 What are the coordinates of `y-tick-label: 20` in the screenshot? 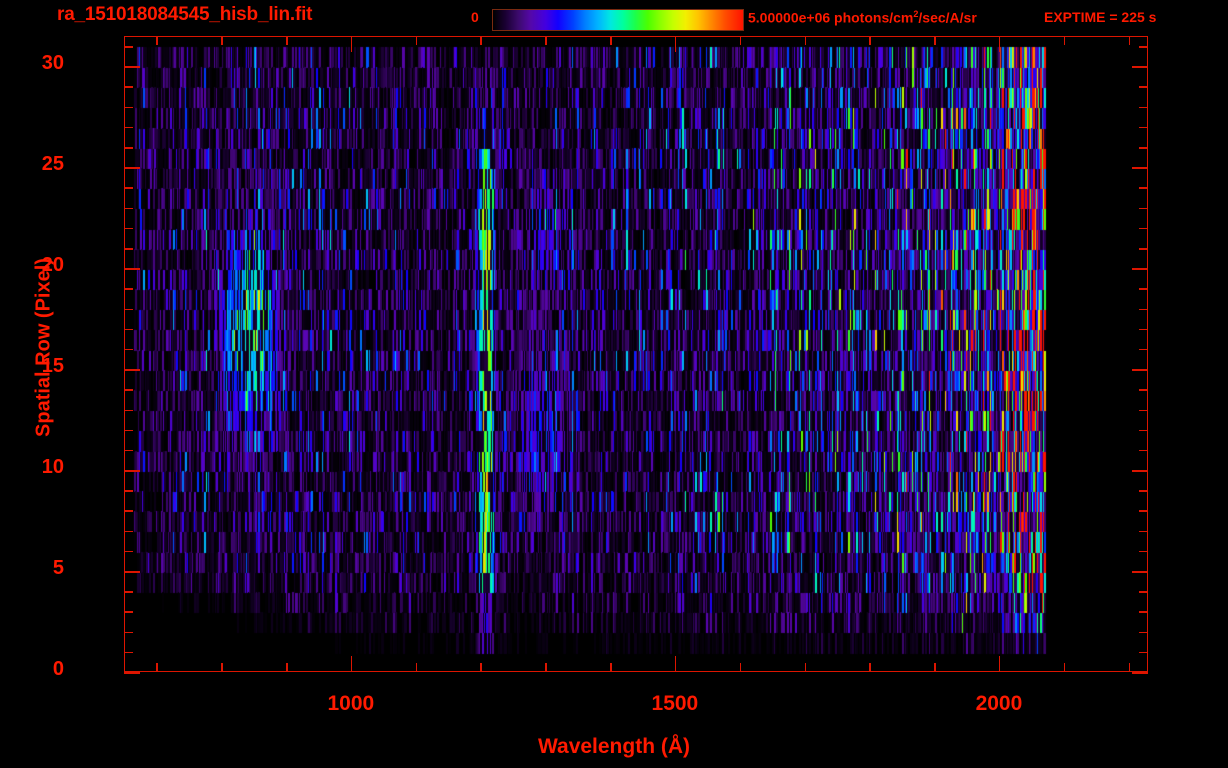 It's located at (52, 265).